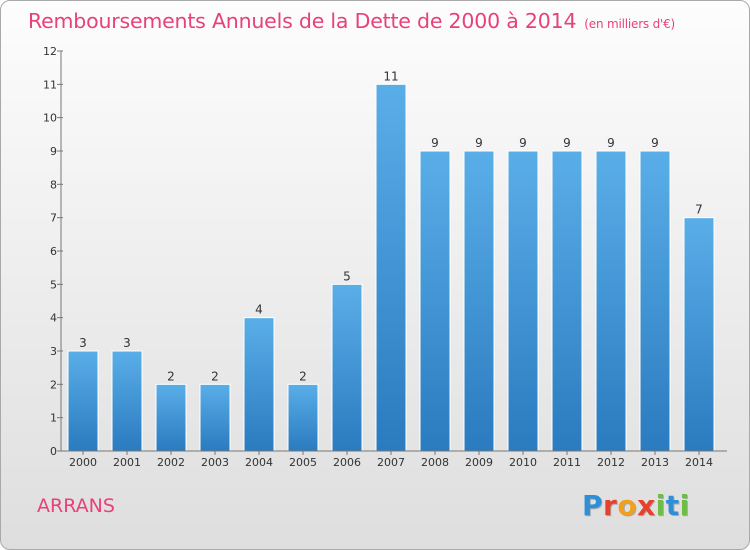  What do you see at coordinates (50, 51) in the screenshot?
I see `y-tick-label: 12` at bounding box center [50, 51].